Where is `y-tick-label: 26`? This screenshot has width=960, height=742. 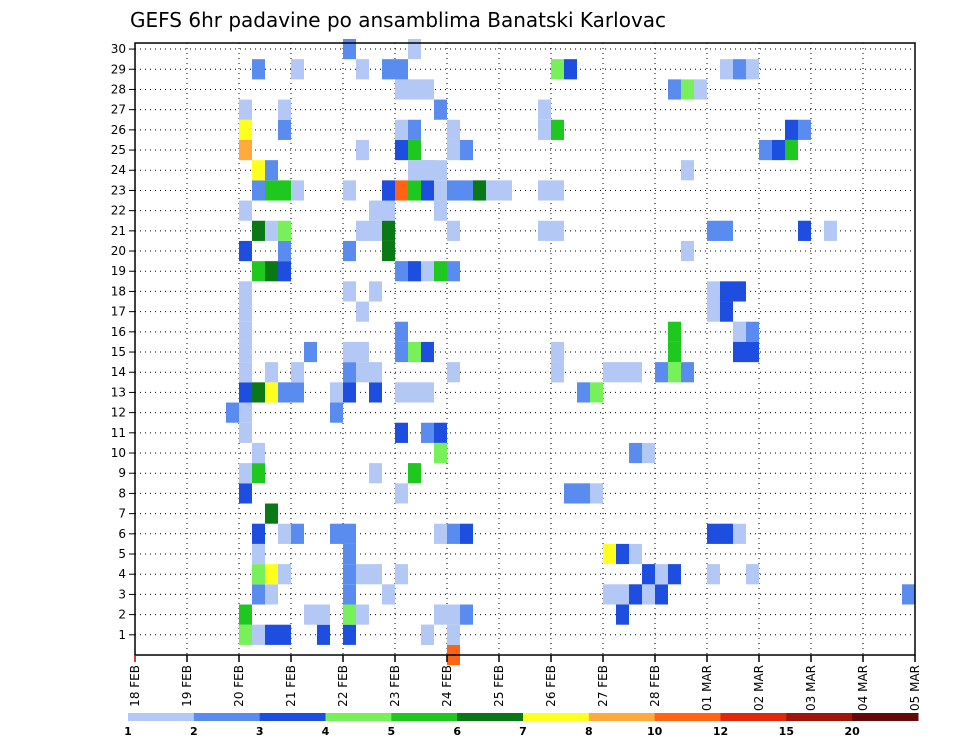 y-tick-label: 26 is located at coordinates (118, 130).